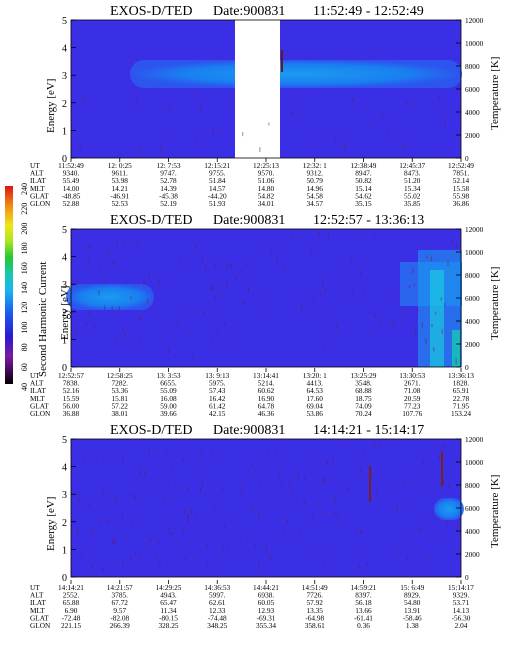  What do you see at coordinates (412, 610) in the screenshot?
I see `table-cell: 13.91` at bounding box center [412, 610].